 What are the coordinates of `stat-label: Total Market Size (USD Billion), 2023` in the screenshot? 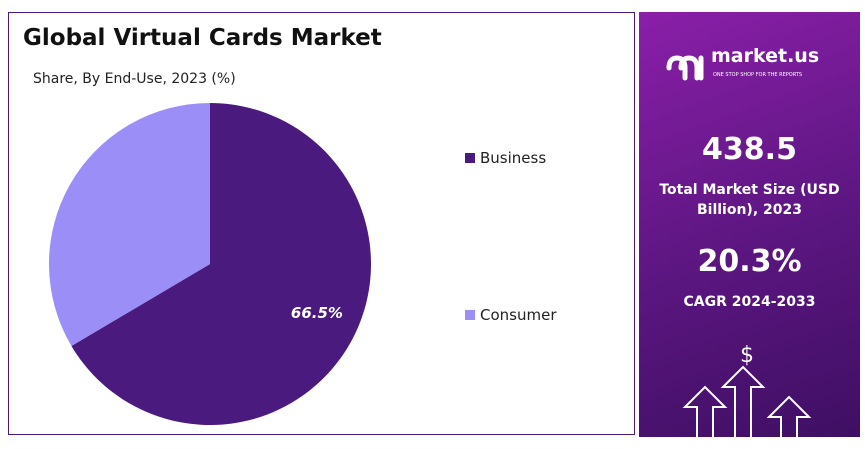 It's located at (749, 200).